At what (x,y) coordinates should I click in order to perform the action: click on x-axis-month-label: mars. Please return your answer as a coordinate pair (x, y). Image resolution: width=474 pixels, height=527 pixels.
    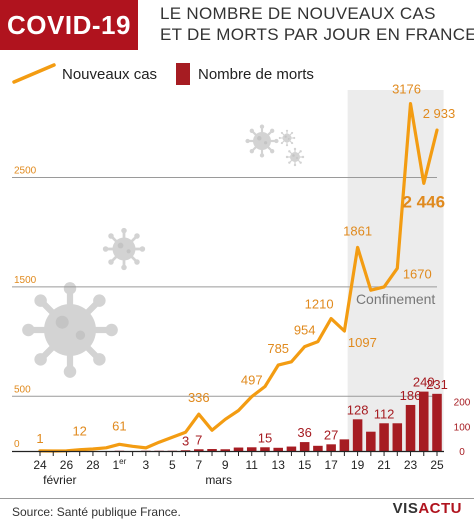
    Looking at the image, I should click on (218, 480).